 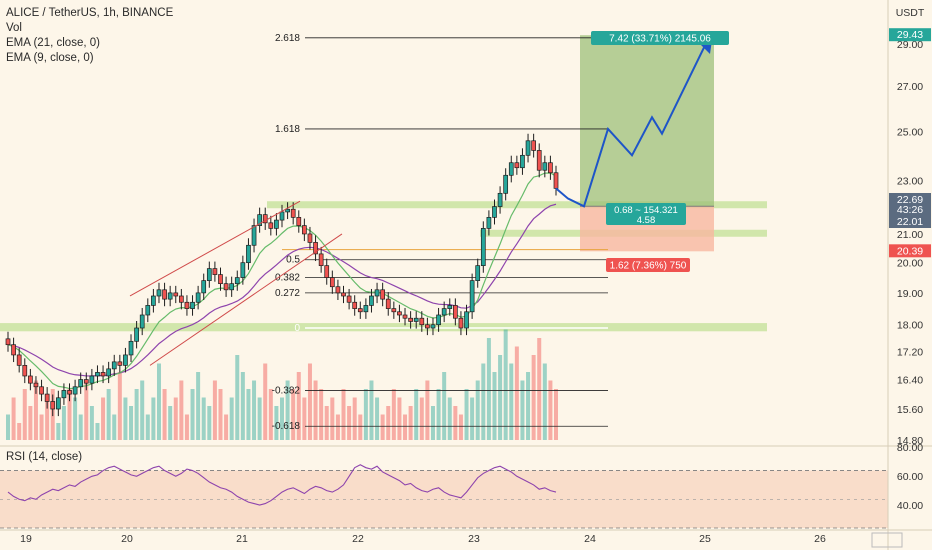 What do you see at coordinates (90, 13) in the screenshot?
I see `symbol-title: ALICE / TetherUS, 1h, BINANCE` at bounding box center [90, 13].